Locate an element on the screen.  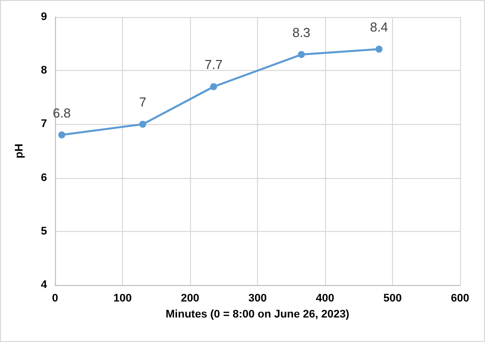
y-tick-label: 4 is located at coordinates (44, 285).